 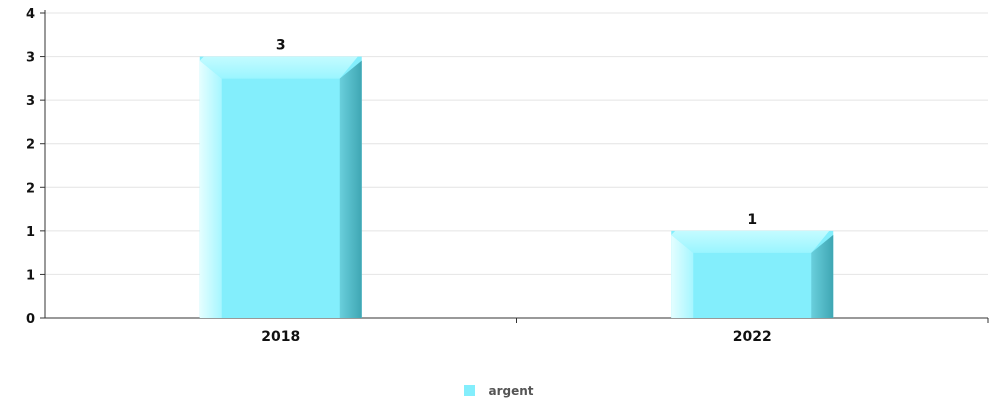 What do you see at coordinates (30, 319) in the screenshot?
I see `y-tick-label: 0` at bounding box center [30, 319].